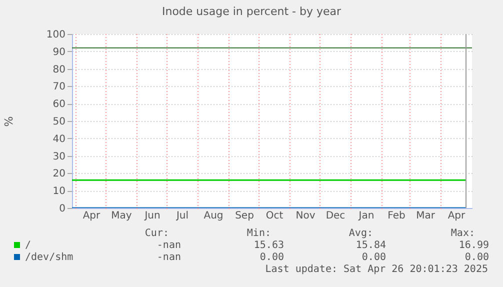  Describe the element at coordinates (360, 233) in the screenshot. I see `text: Avg:` at that location.